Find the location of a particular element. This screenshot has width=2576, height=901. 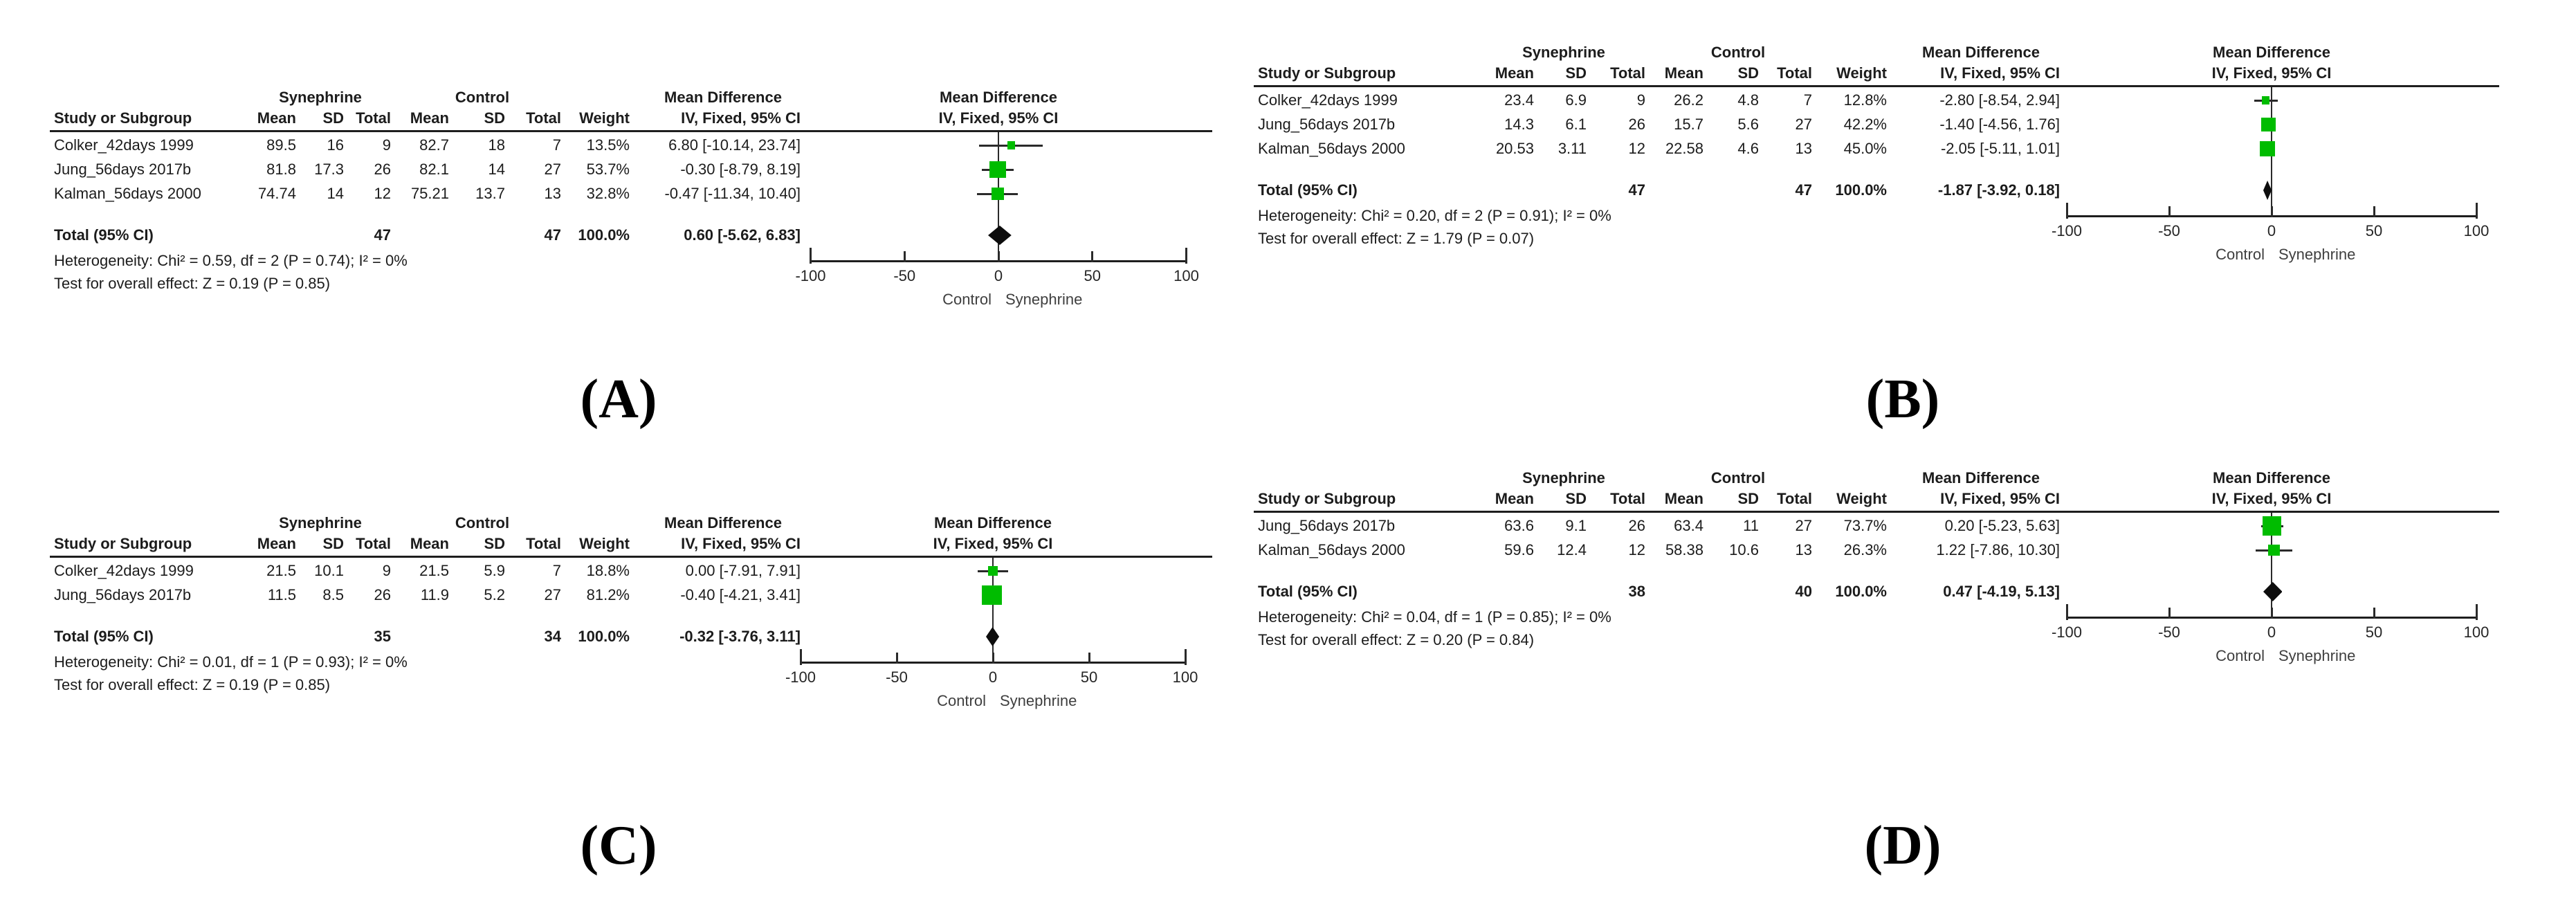

syn-sd-value: 14 is located at coordinates (335, 193).